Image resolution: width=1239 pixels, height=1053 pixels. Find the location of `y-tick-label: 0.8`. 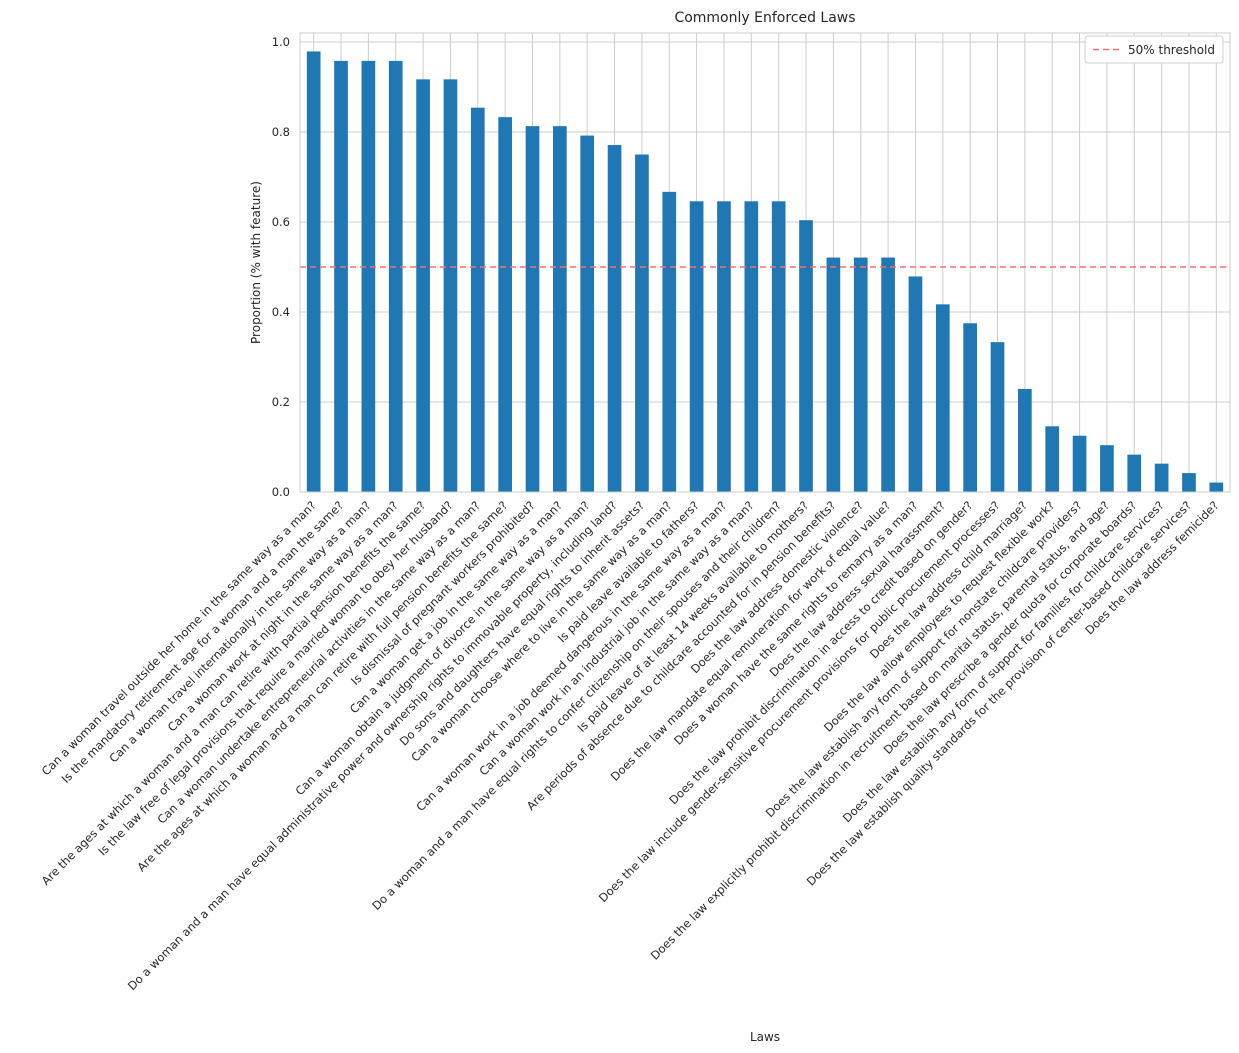

y-tick-label: 0.8 is located at coordinates (281, 132).